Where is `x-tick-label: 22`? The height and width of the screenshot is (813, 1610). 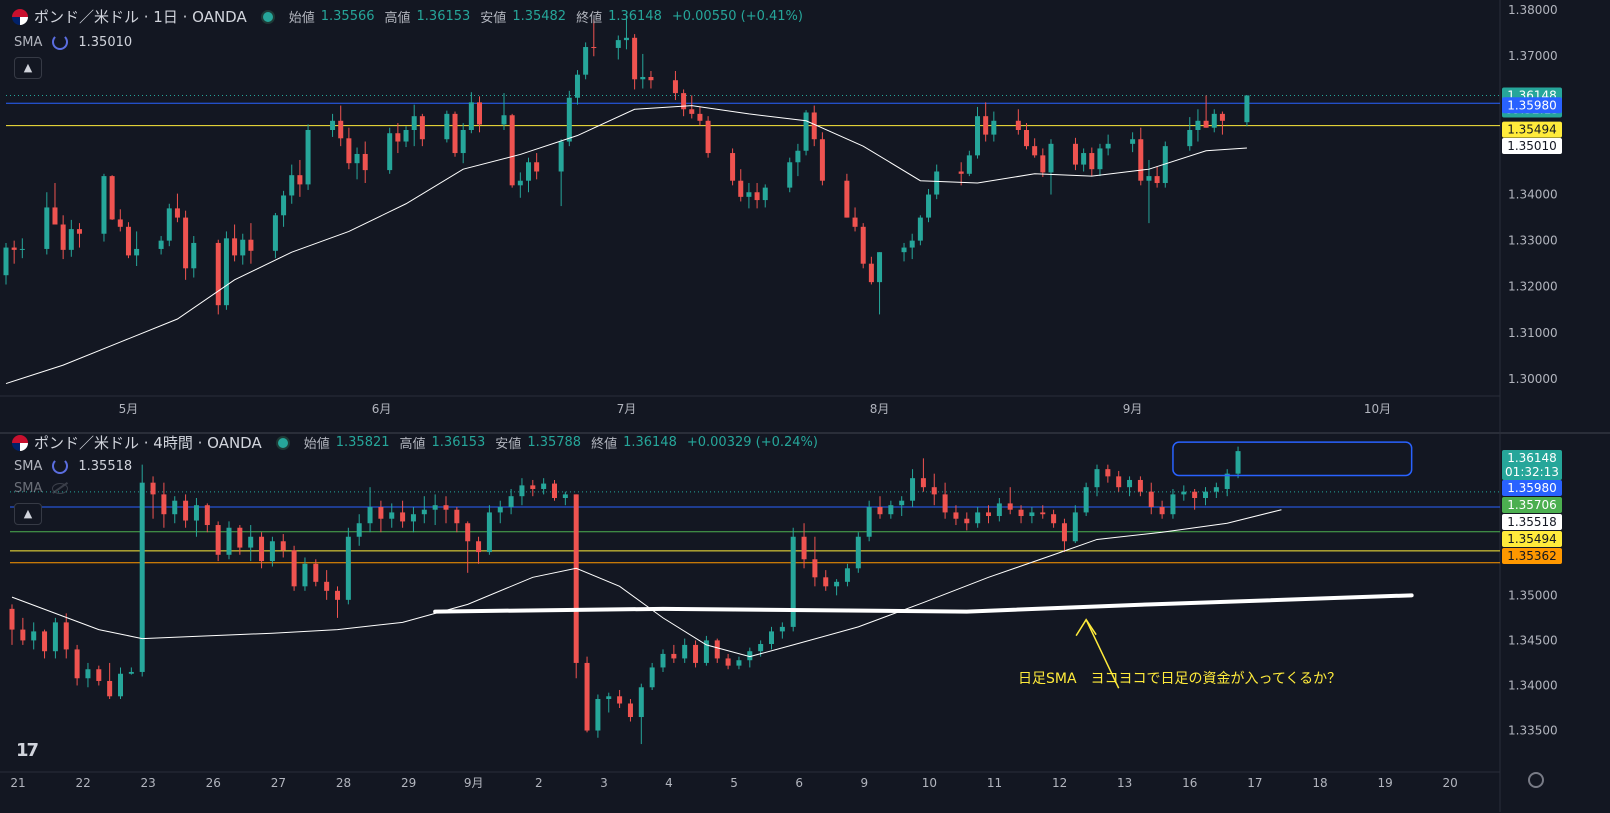
x-tick-label: 22 is located at coordinates (82, 783).